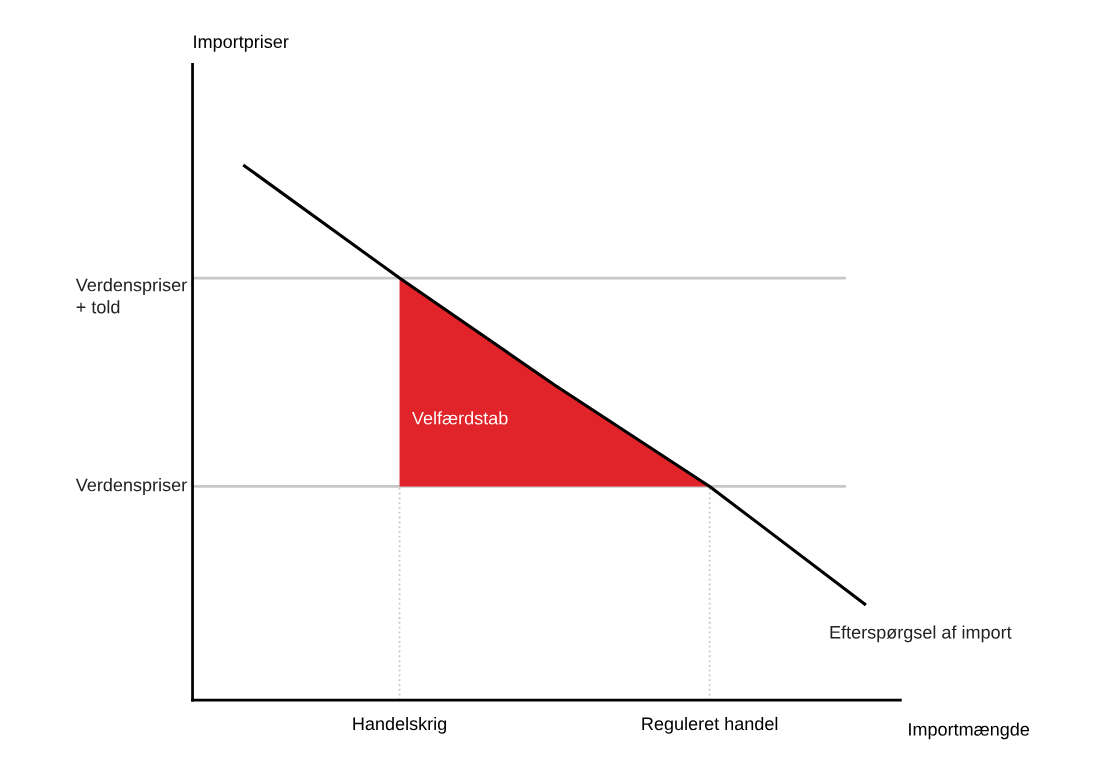 This screenshot has height=757, width=1094. I want to click on series-label: Velfærdstab, so click(460, 418).